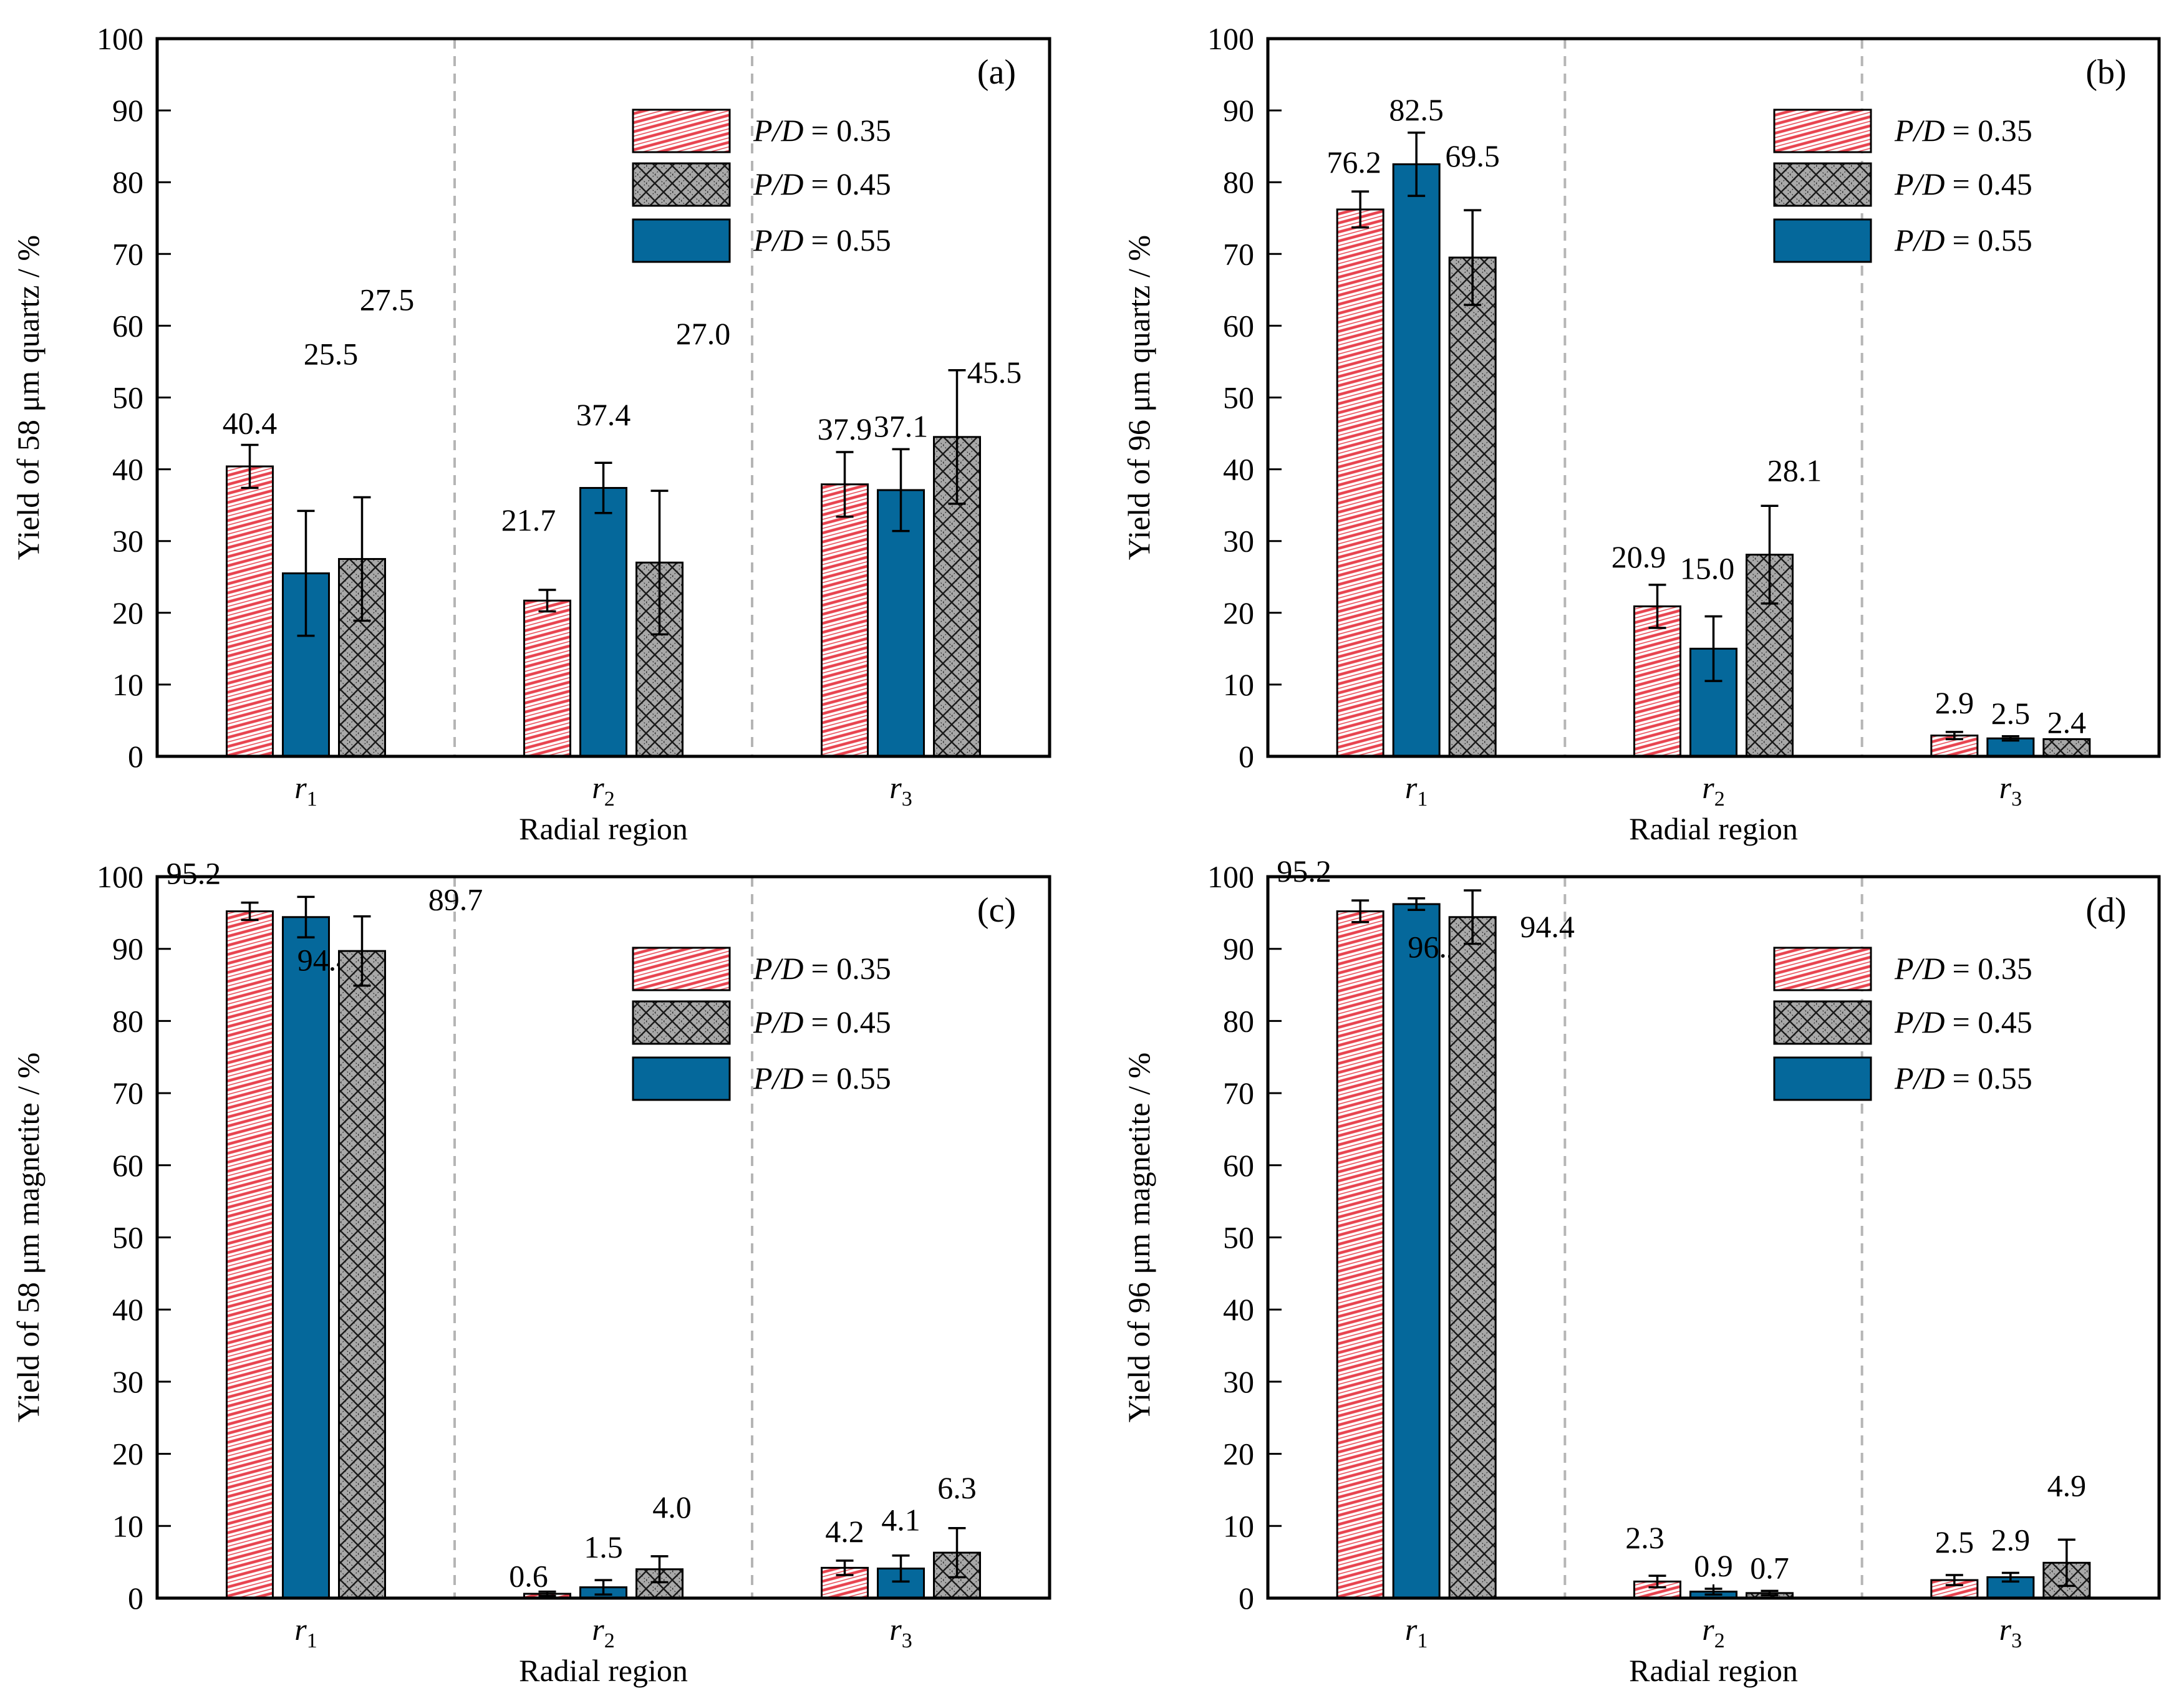  What do you see at coordinates (1238, 397) in the screenshot?
I see `y-tick-label: 50` at bounding box center [1238, 397].